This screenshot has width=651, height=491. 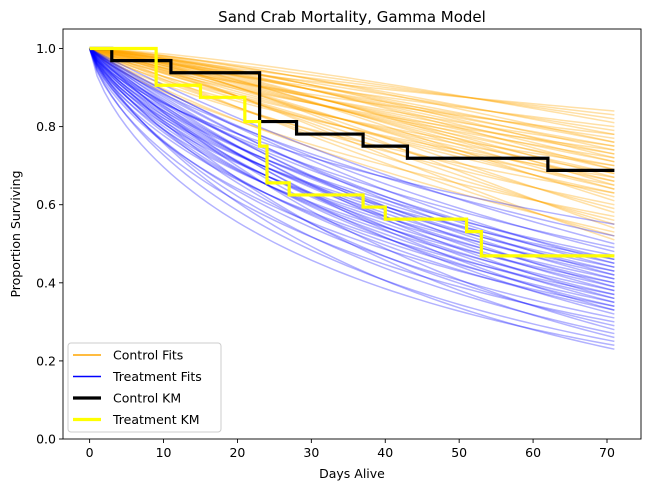 What do you see at coordinates (46, 126) in the screenshot?
I see `y-tick-label: 0.8` at bounding box center [46, 126].